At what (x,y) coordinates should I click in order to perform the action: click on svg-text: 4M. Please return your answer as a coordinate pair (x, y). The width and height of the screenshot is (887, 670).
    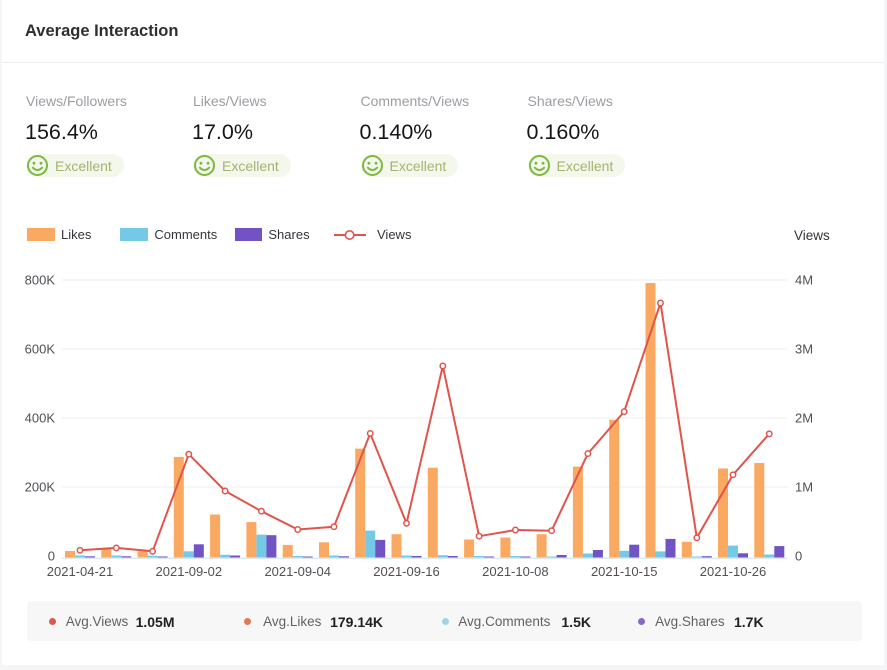
    Looking at the image, I should click on (804, 280).